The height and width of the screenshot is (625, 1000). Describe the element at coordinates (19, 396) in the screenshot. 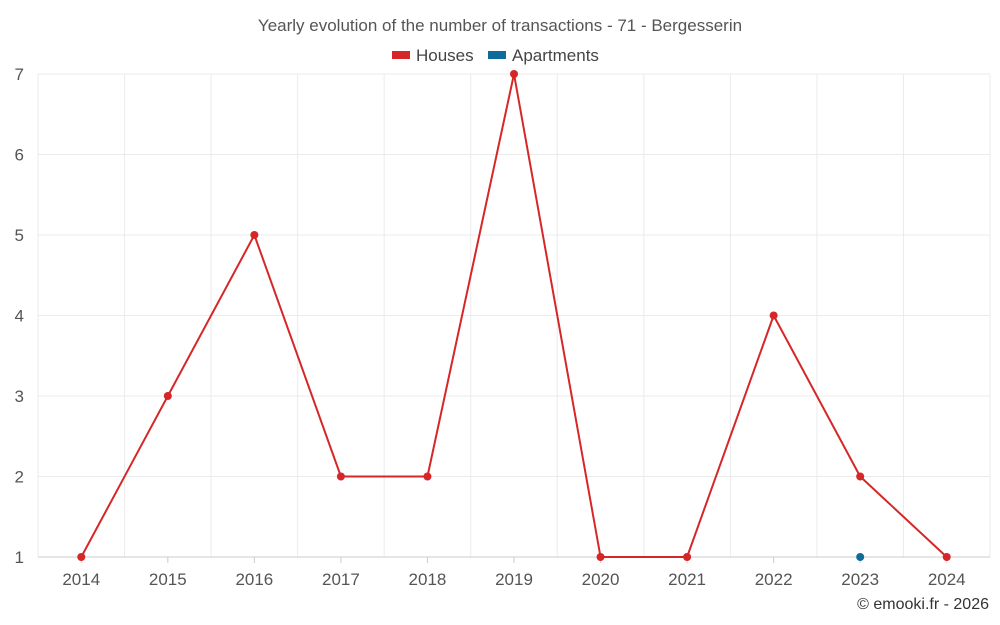

I see `y-tick-label: 3` at that location.